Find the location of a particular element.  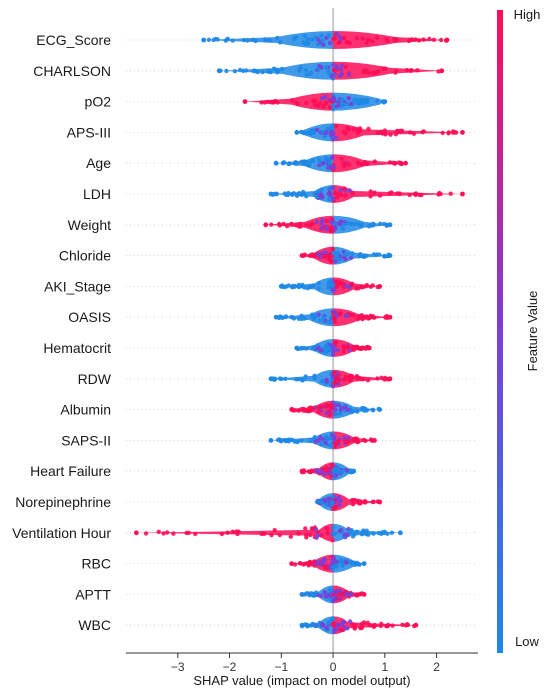

feature-label: Hematocrit is located at coordinates (77, 348).